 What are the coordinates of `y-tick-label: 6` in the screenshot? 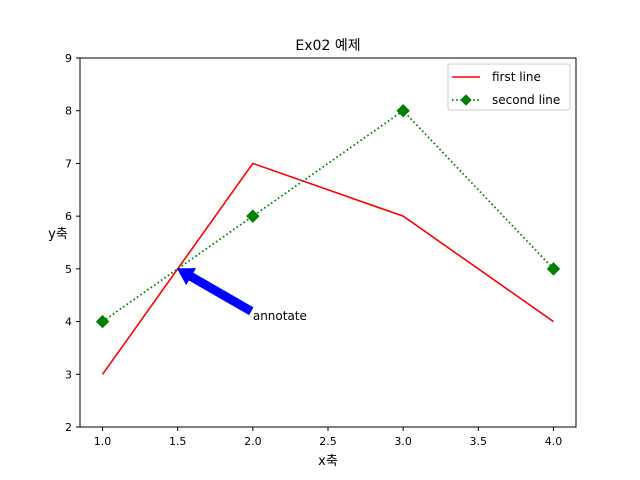 It's located at (68, 216).